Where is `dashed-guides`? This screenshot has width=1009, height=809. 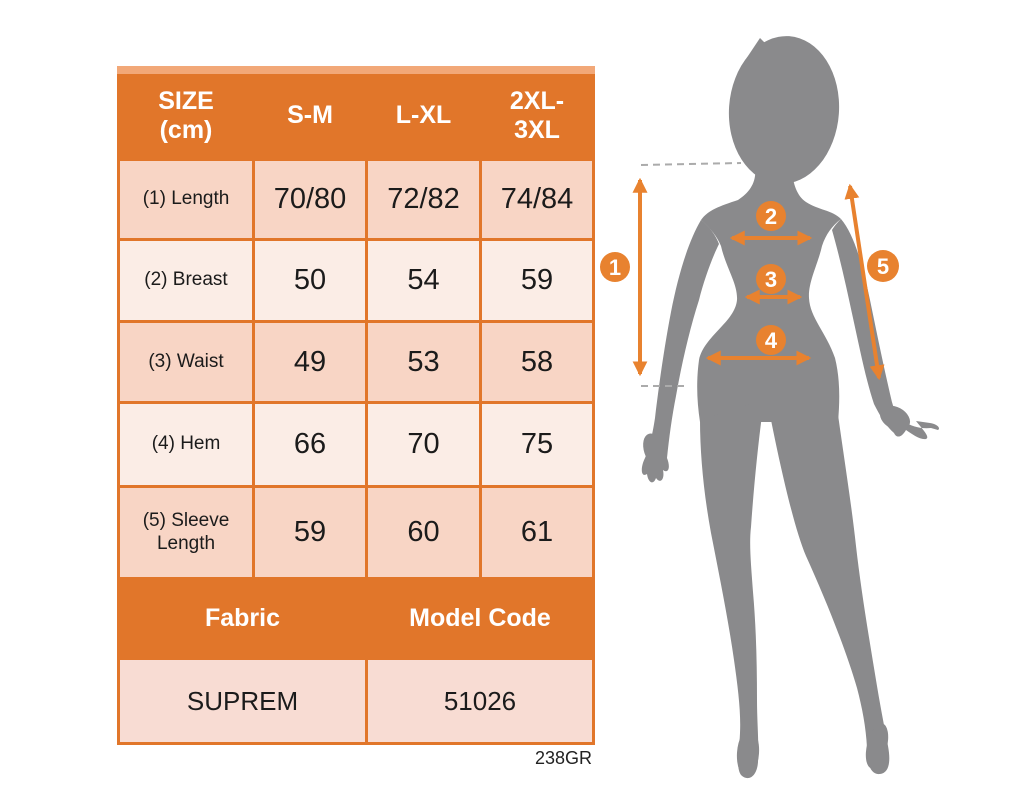 dashed-guides is located at coordinates (691, 274).